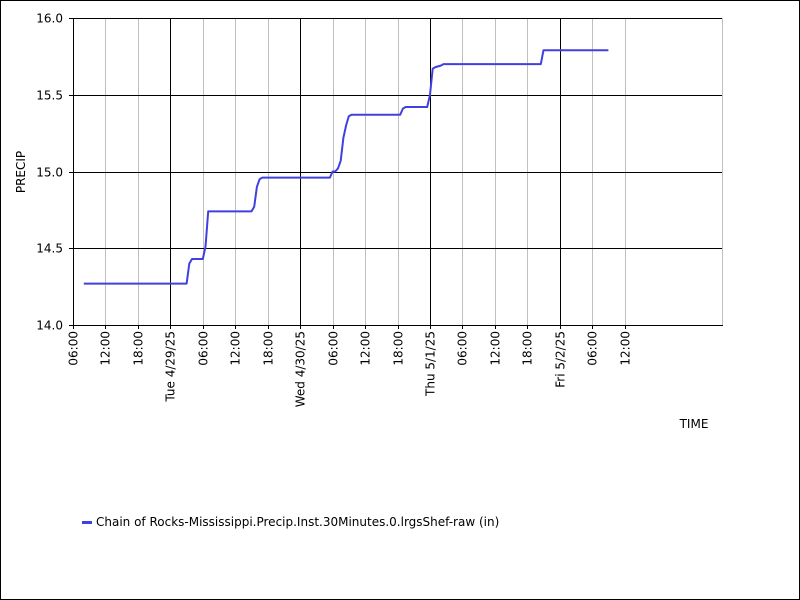  What do you see at coordinates (87, 522) in the screenshot?
I see `legend-swatch` at bounding box center [87, 522].